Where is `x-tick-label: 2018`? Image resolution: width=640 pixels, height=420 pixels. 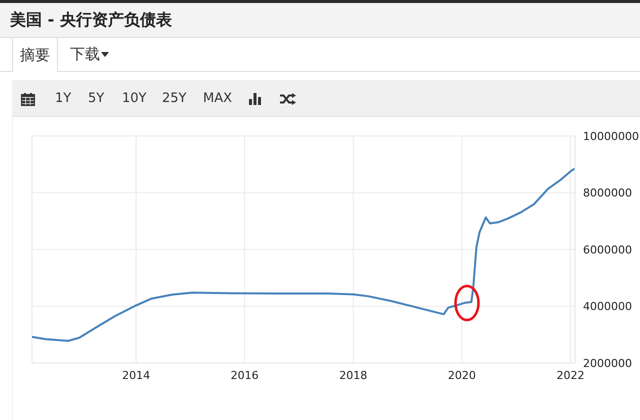
x-tick-label: 2018 is located at coordinates (353, 375).